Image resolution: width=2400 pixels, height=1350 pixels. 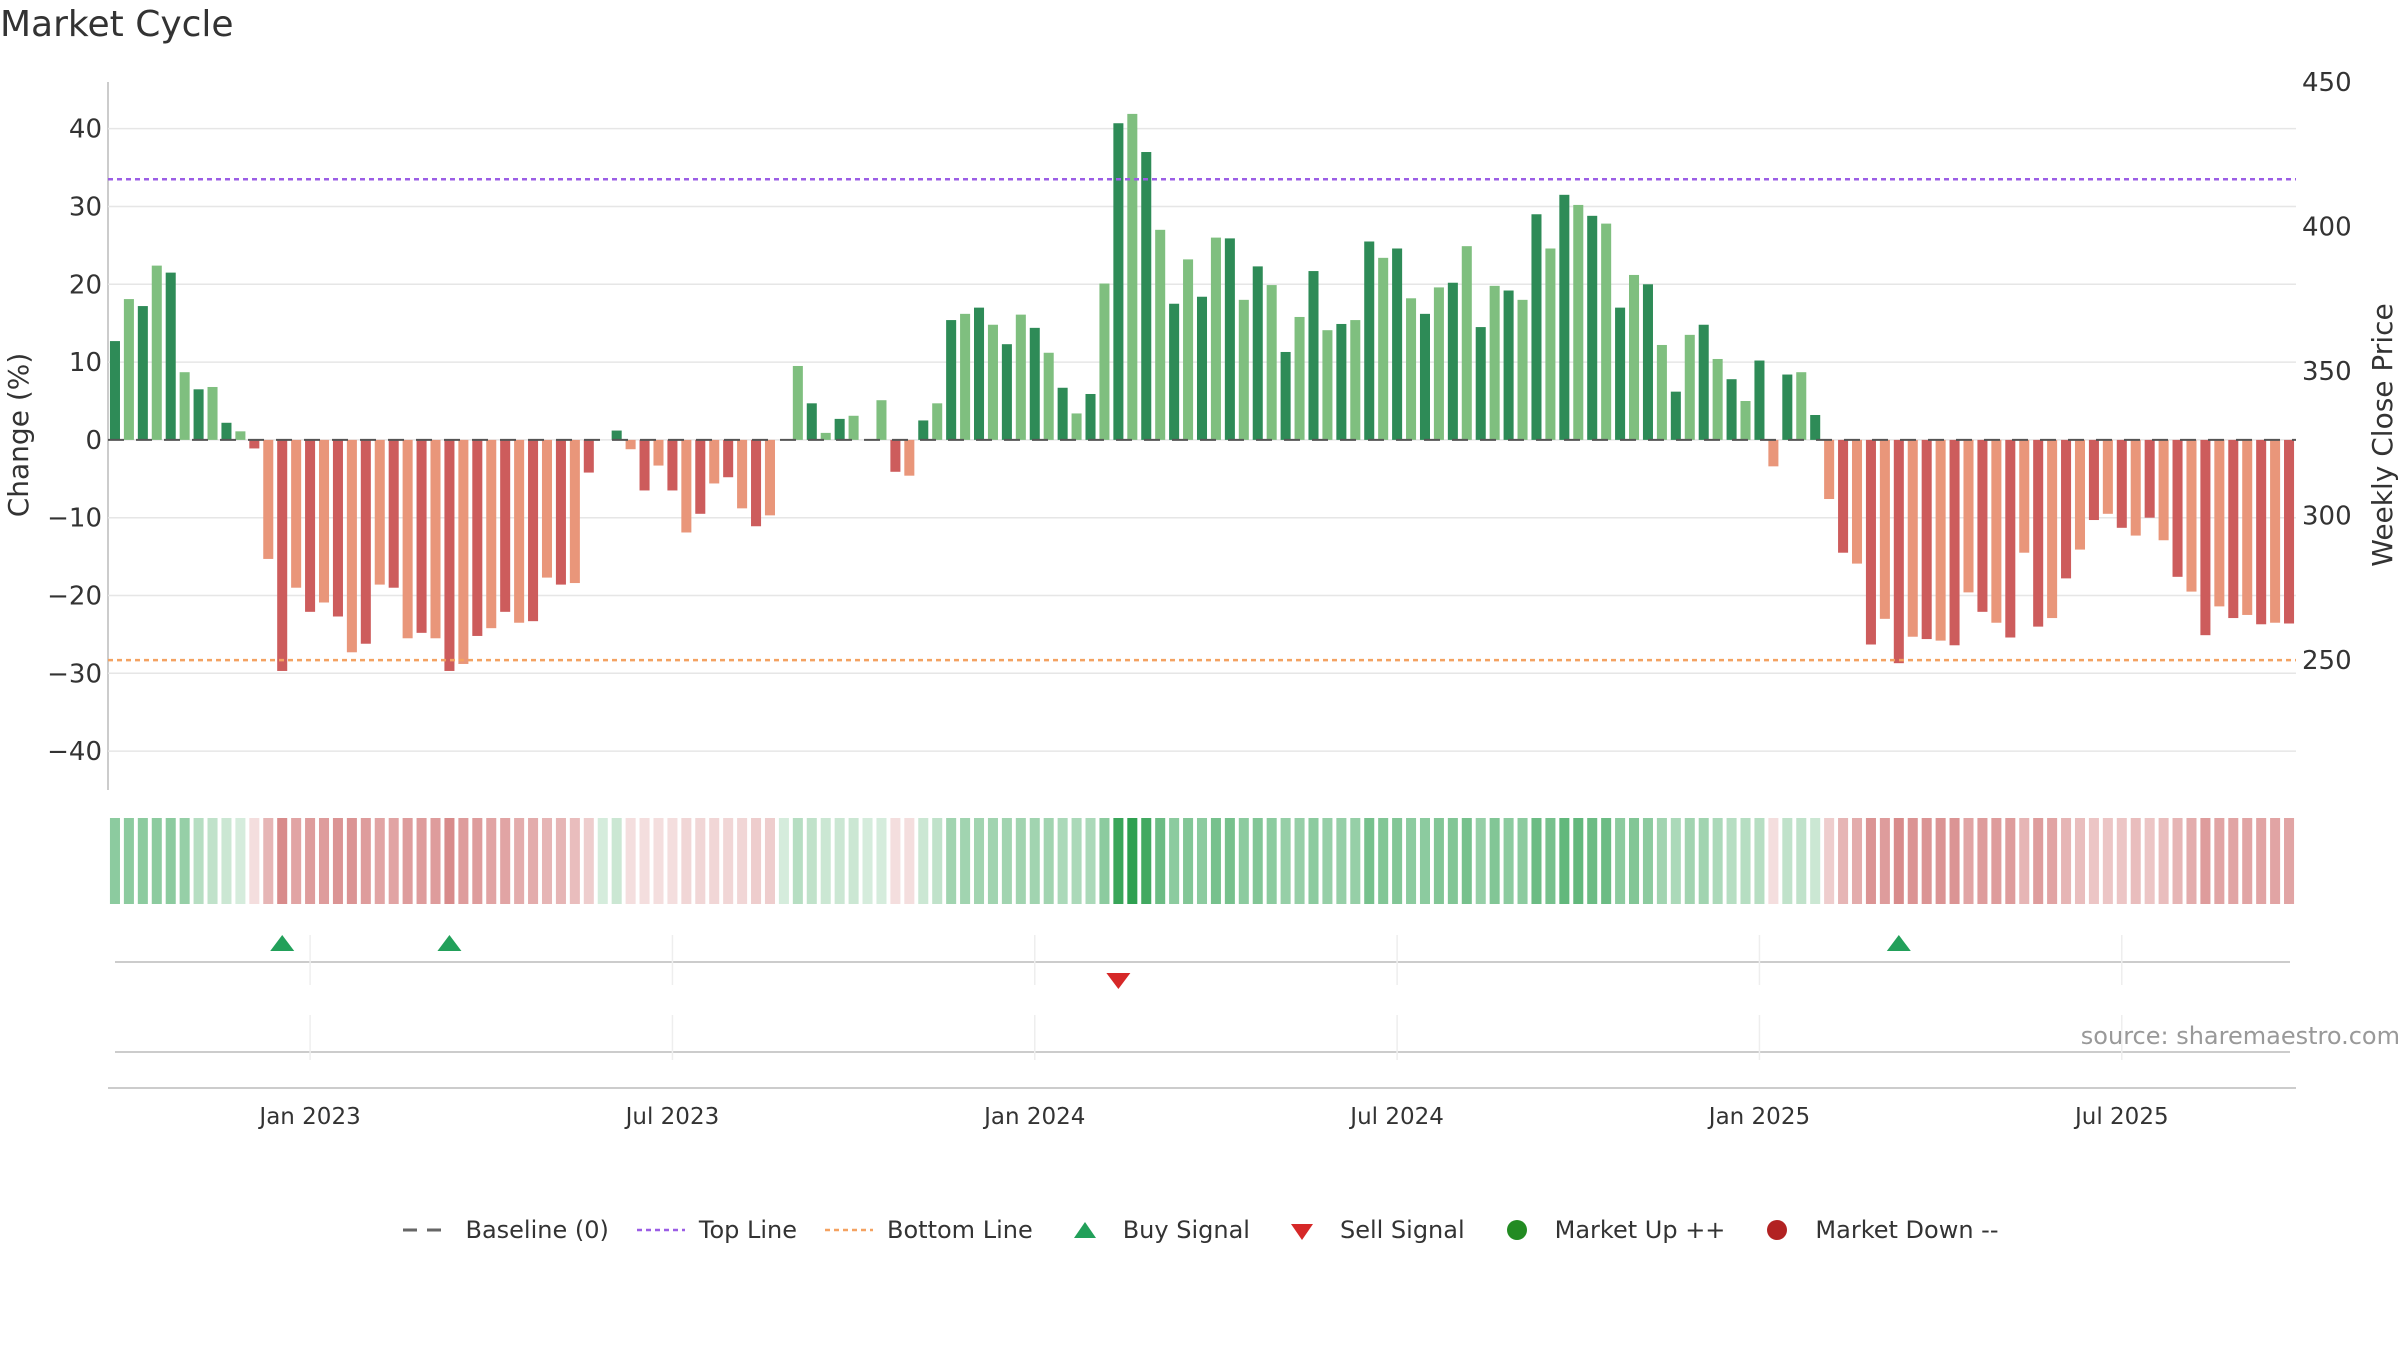 What do you see at coordinates (748, 1230) in the screenshot?
I see `legend-label: Top Line` at bounding box center [748, 1230].